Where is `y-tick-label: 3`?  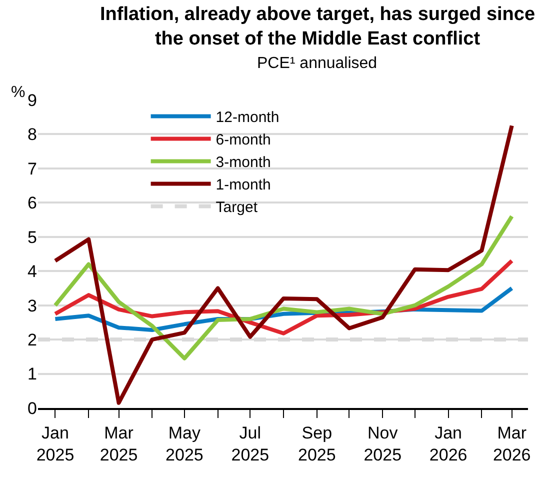
y-tick-label: 3 is located at coordinates (32, 306).